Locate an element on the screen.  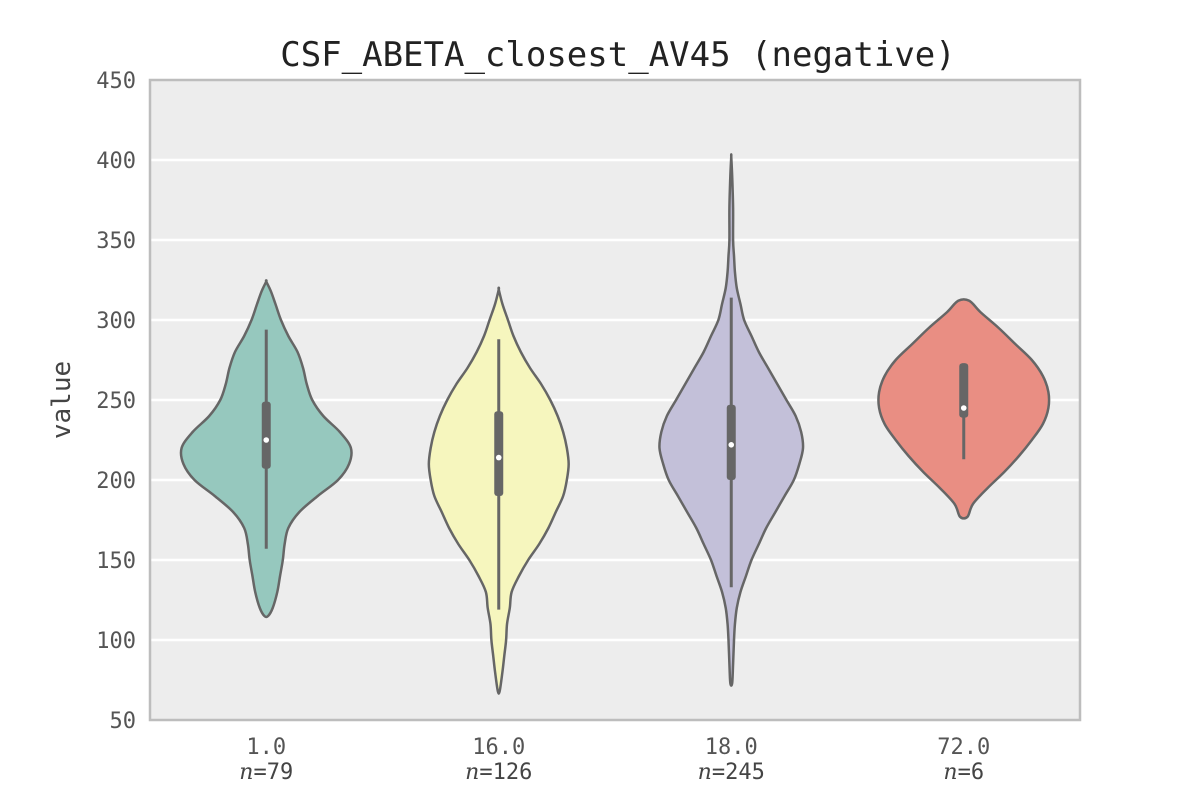
y-tick-label: 100 is located at coordinates (116, 641).